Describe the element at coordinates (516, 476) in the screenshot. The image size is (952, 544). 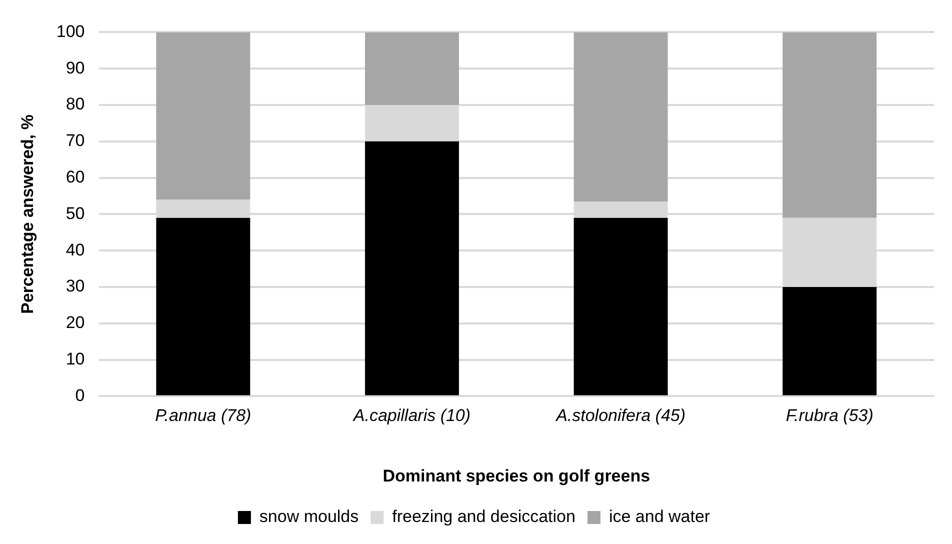
I see `x-axis-title: Dominant species on golf greens` at that location.